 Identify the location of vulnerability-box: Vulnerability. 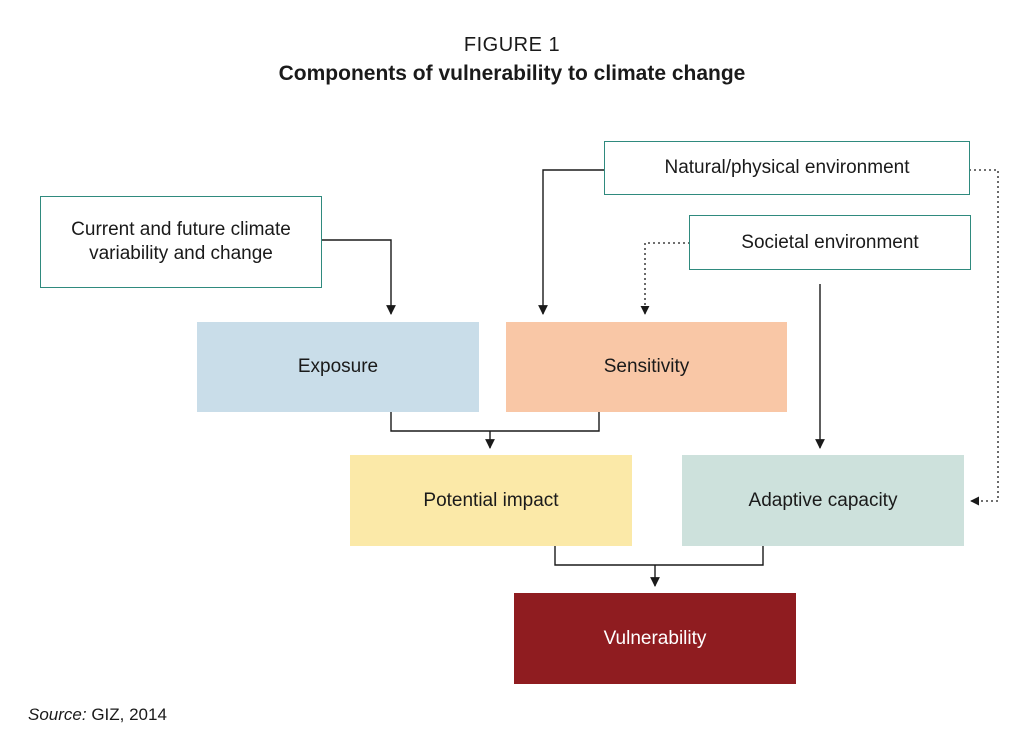
(655, 638).